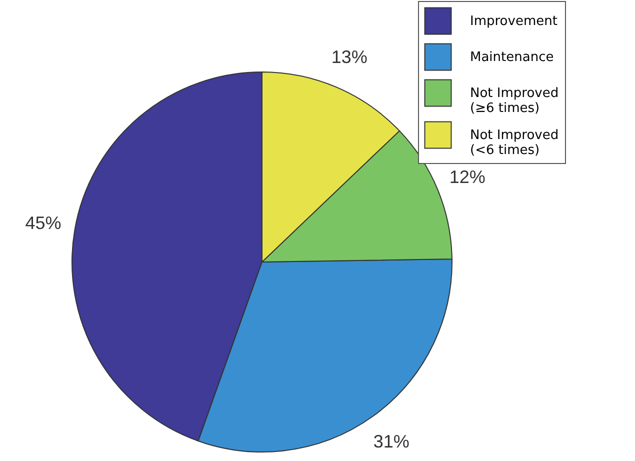 The width and height of the screenshot is (635, 461). What do you see at coordinates (467, 176) in the screenshot?
I see `data-label: 12%` at bounding box center [467, 176].